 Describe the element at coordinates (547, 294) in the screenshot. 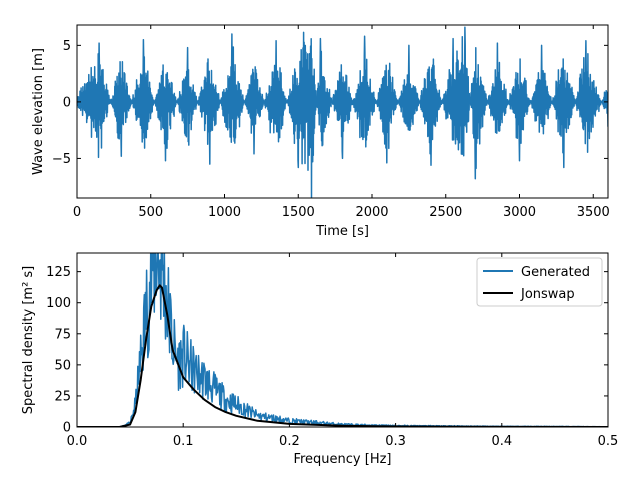

I see `legend-label-jonswap: Jonswap` at that location.